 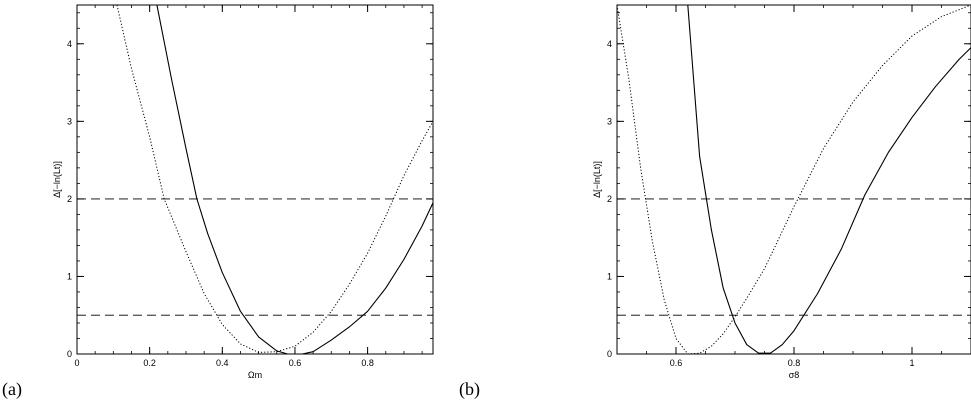 What do you see at coordinates (76, 363) in the screenshot?
I see `x-tick-label: 0` at bounding box center [76, 363].